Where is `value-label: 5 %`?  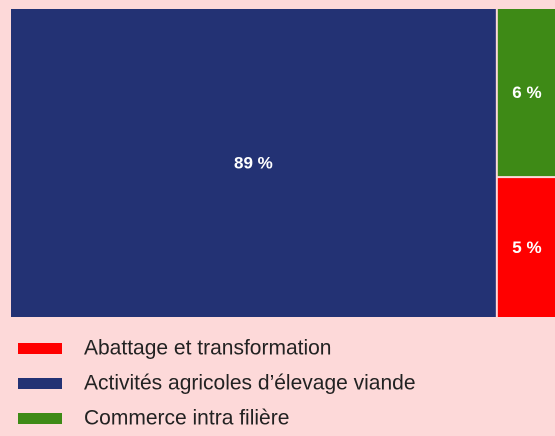 value-label: 5 % is located at coordinates (526, 247).